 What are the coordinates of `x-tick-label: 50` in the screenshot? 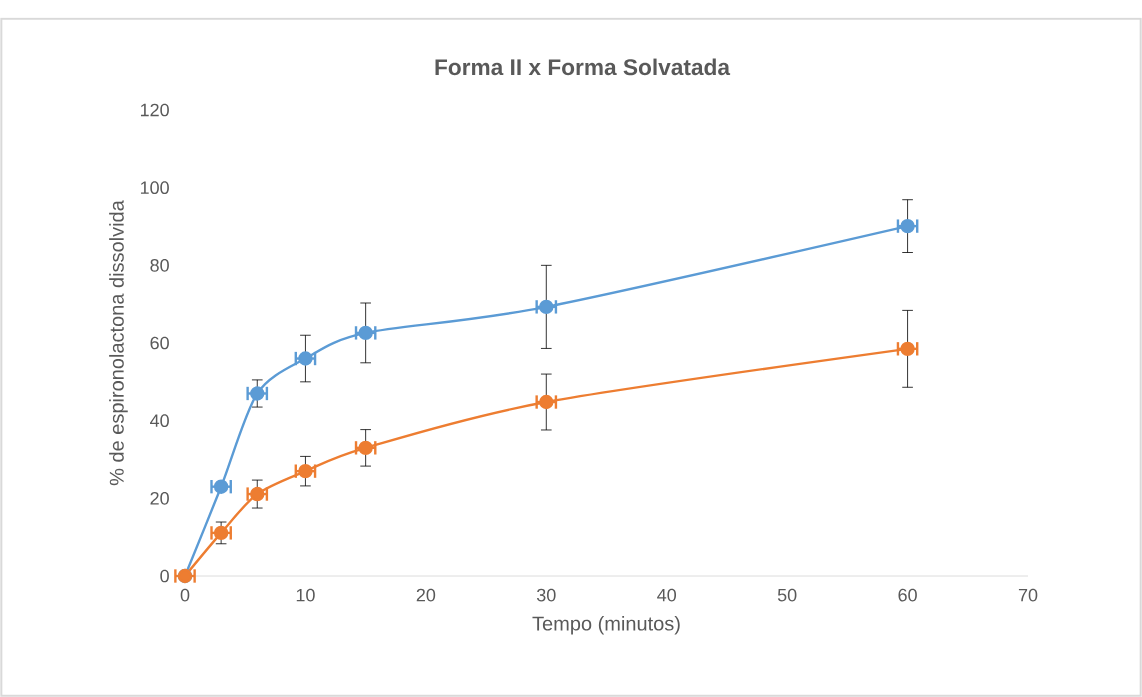 It's located at (787, 595).